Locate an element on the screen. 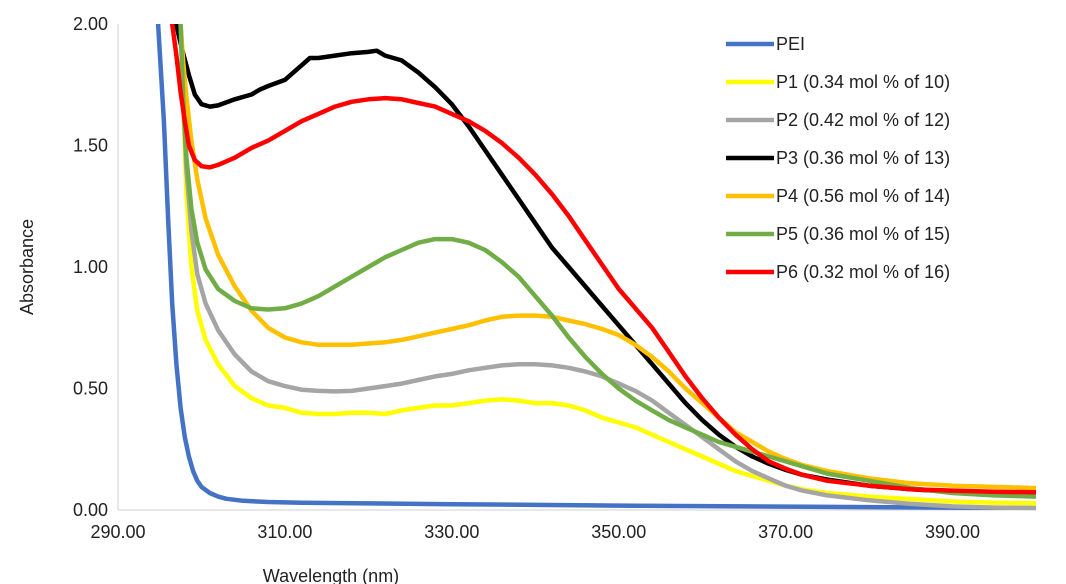 The image size is (1066, 584). legend-item: P1 (0.34 mol % of 10) is located at coordinates (838, 82).